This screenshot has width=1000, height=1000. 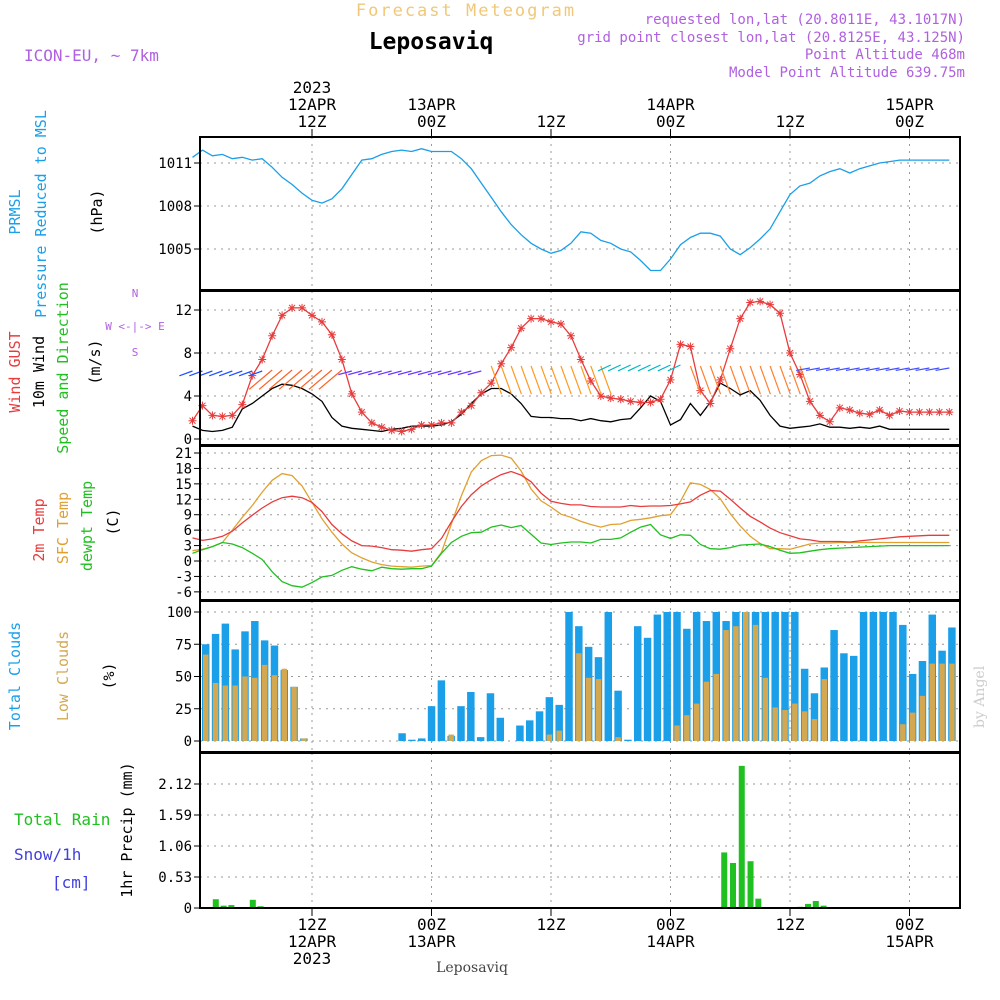 I want to click on ytick-label: 75, so click(x=183, y=645).